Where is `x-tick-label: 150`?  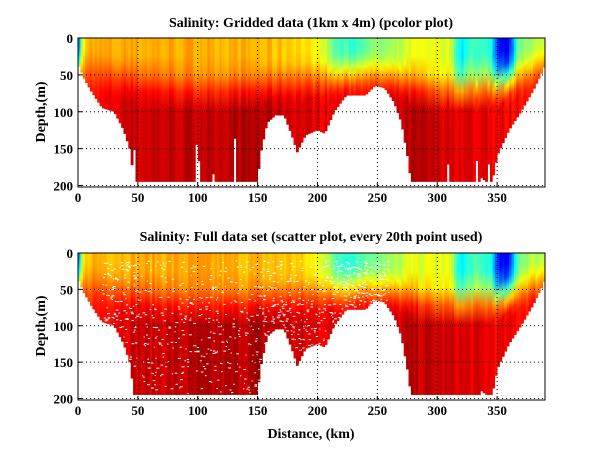
x-tick-label: 150 is located at coordinates (258, 410).